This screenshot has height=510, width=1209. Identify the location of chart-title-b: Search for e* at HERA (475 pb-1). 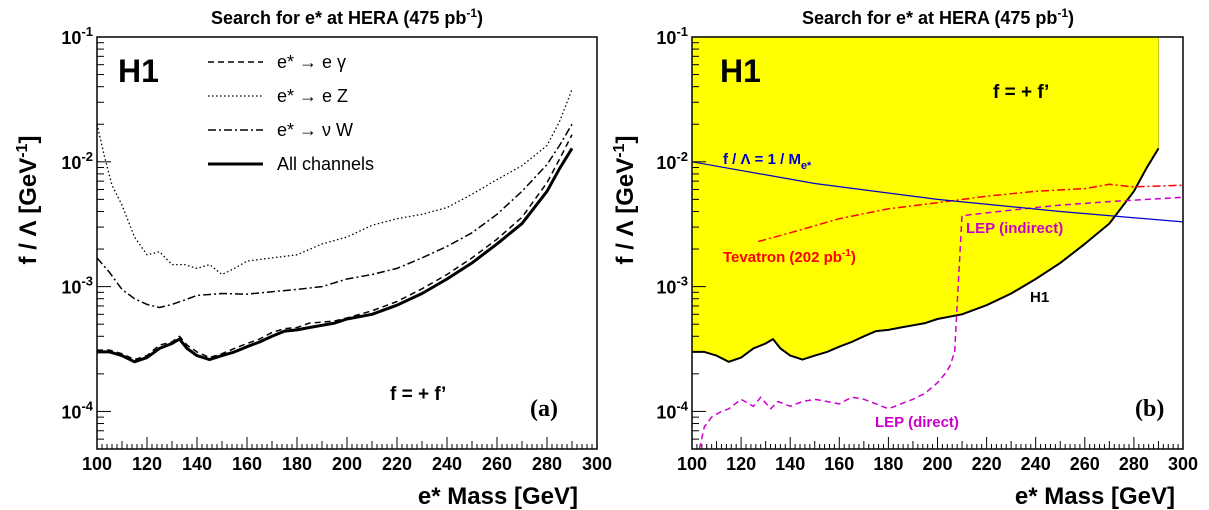
(938, 17).